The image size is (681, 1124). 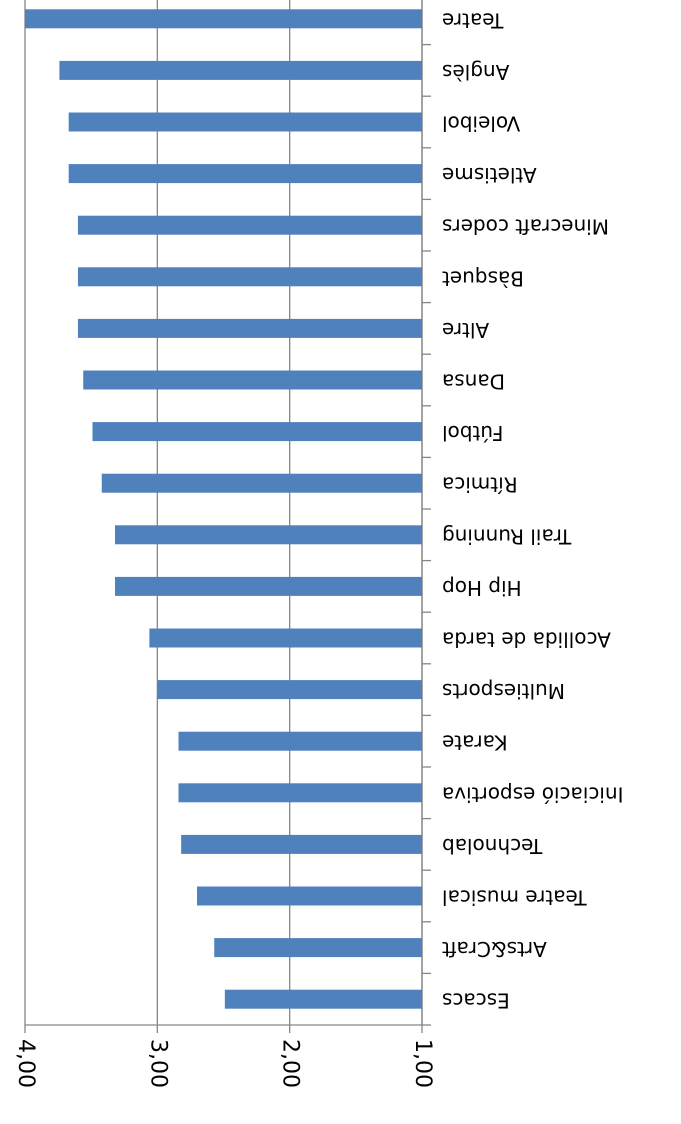 What do you see at coordinates (482, 588) in the screenshot?
I see `y-tick-label: Hip Hop` at bounding box center [482, 588].